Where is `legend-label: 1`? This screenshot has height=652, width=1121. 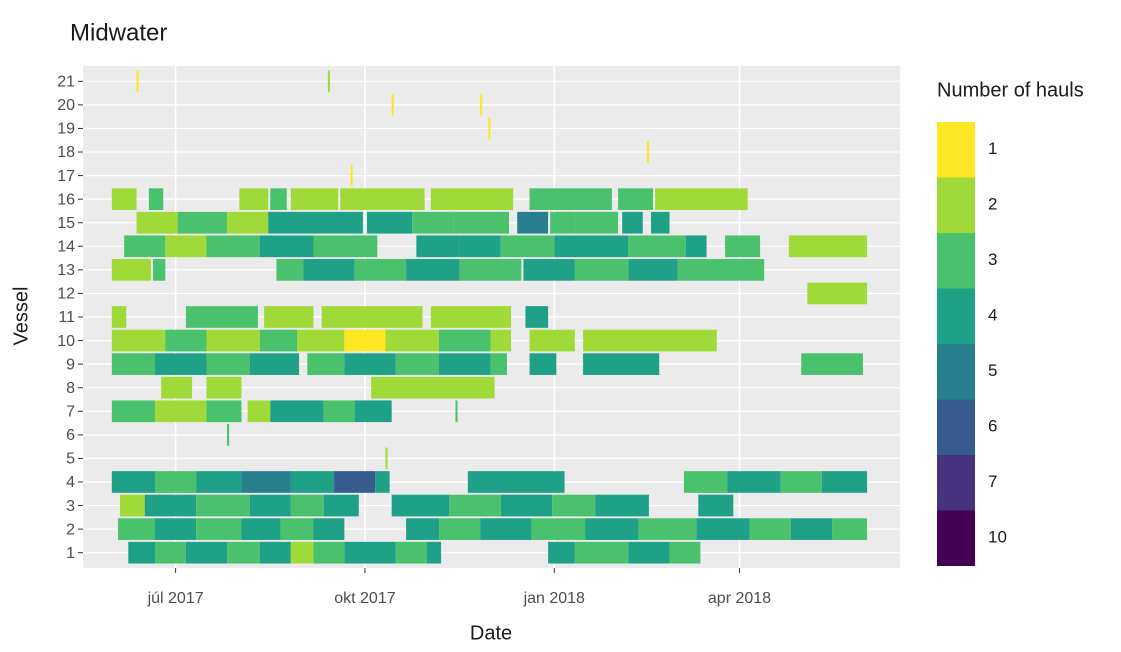
legend-label: 1 is located at coordinates (992, 148).